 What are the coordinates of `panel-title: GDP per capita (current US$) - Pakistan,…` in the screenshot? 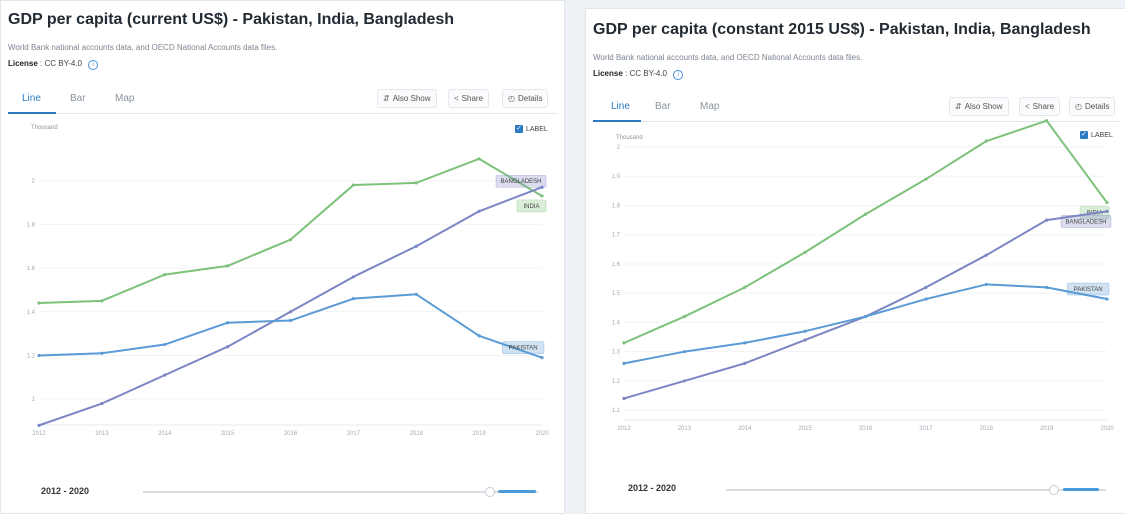 It's located at (231, 19).